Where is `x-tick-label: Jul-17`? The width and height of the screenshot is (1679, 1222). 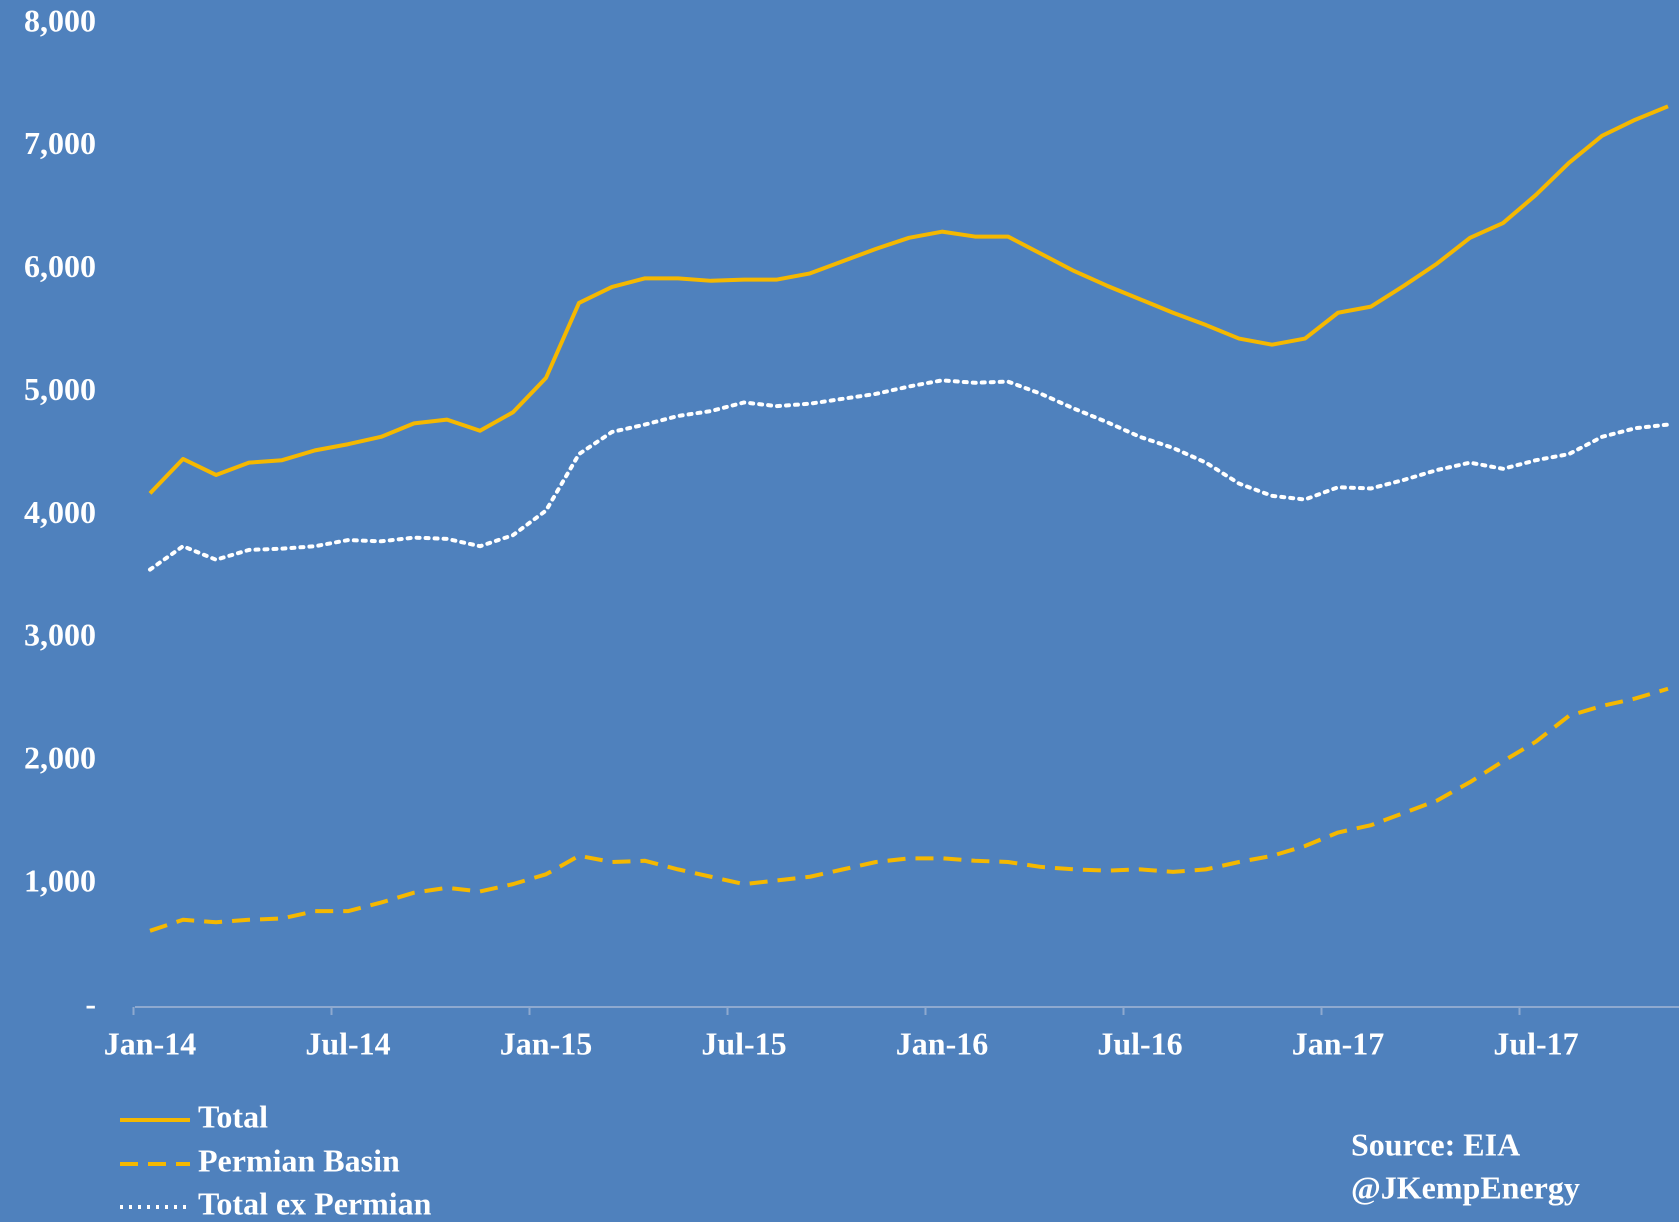 x-tick-label: Jul-17 is located at coordinates (1535, 1043).